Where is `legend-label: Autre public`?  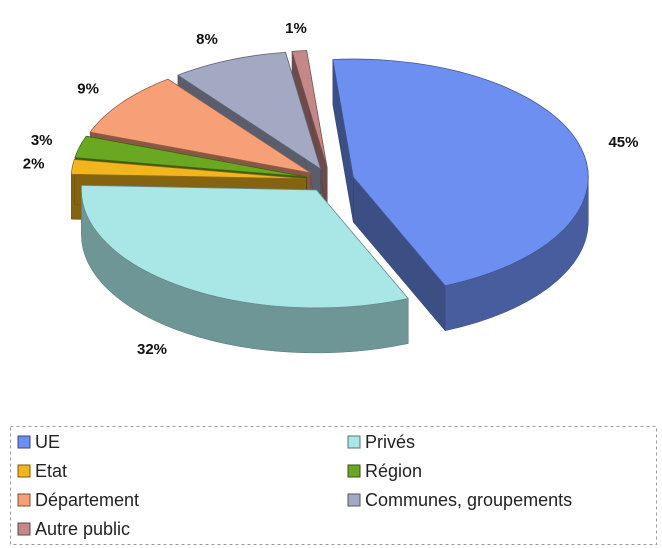 legend-label: Autre public is located at coordinates (82, 529).